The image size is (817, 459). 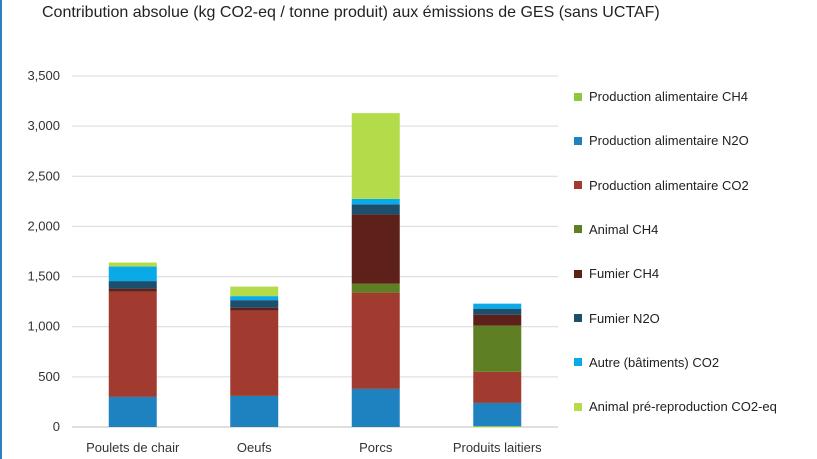 I want to click on y-tick-label: 2,000, so click(x=43, y=225).